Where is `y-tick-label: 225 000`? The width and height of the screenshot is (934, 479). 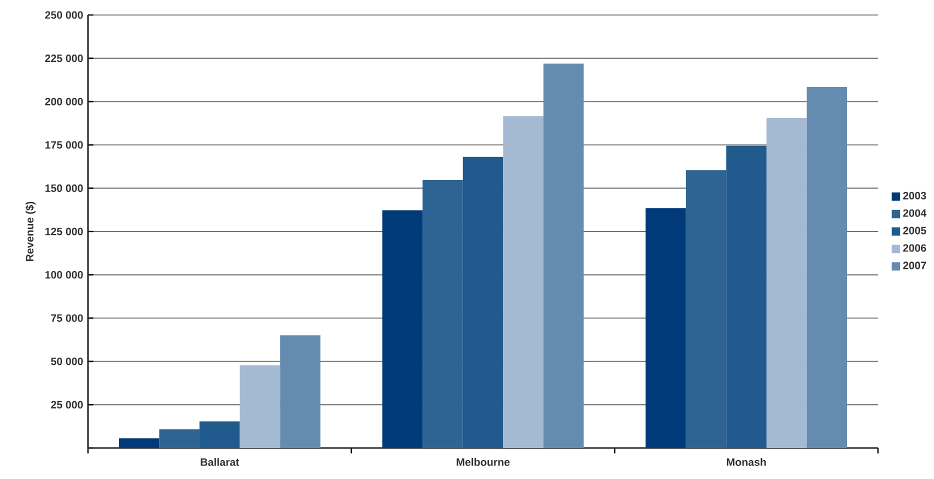 y-tick-label: 225 000 is located at coordinates (64, 58).